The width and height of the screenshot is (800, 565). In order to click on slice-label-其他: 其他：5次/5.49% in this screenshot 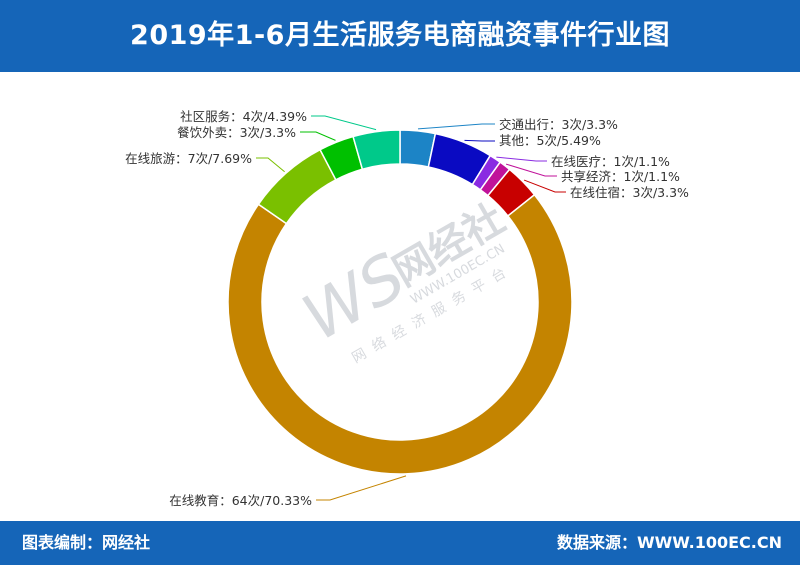, I will do `click(550, 140)`.